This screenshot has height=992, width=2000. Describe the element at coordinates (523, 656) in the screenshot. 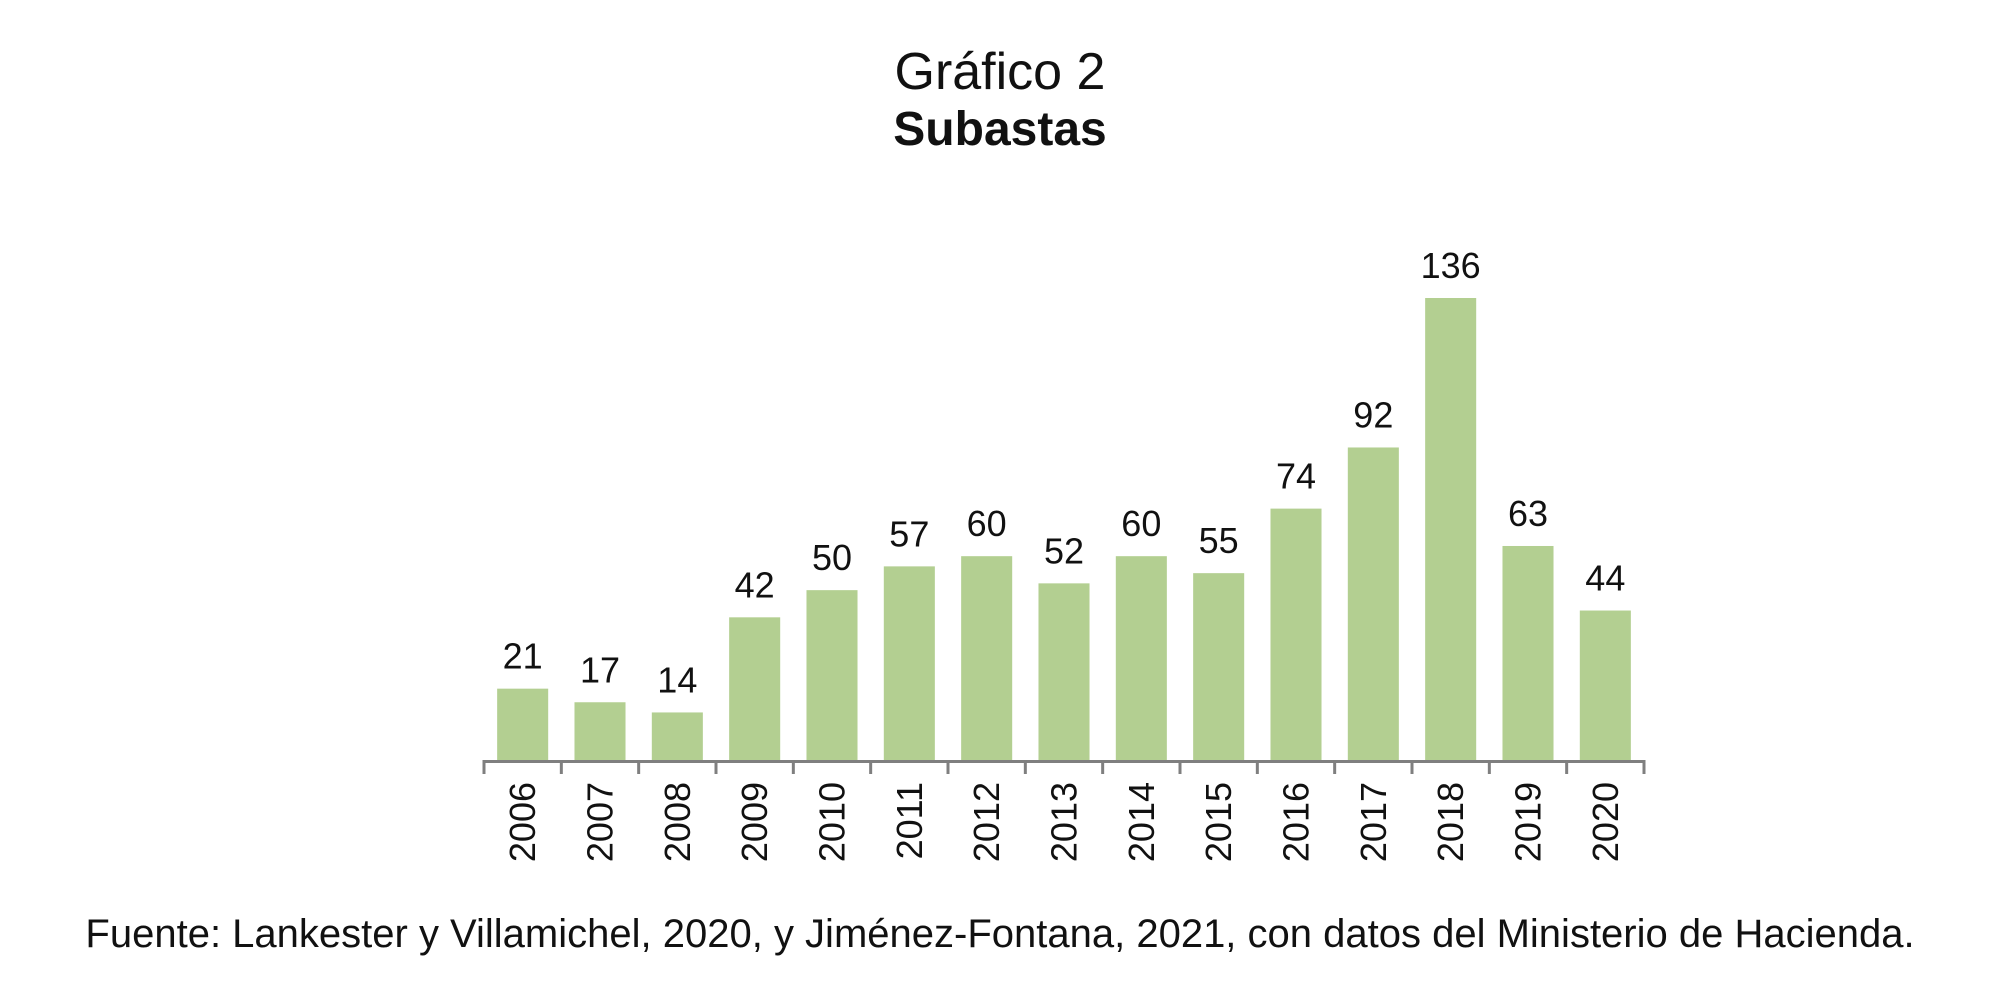

I see `data-label-2006: 21` at that location.